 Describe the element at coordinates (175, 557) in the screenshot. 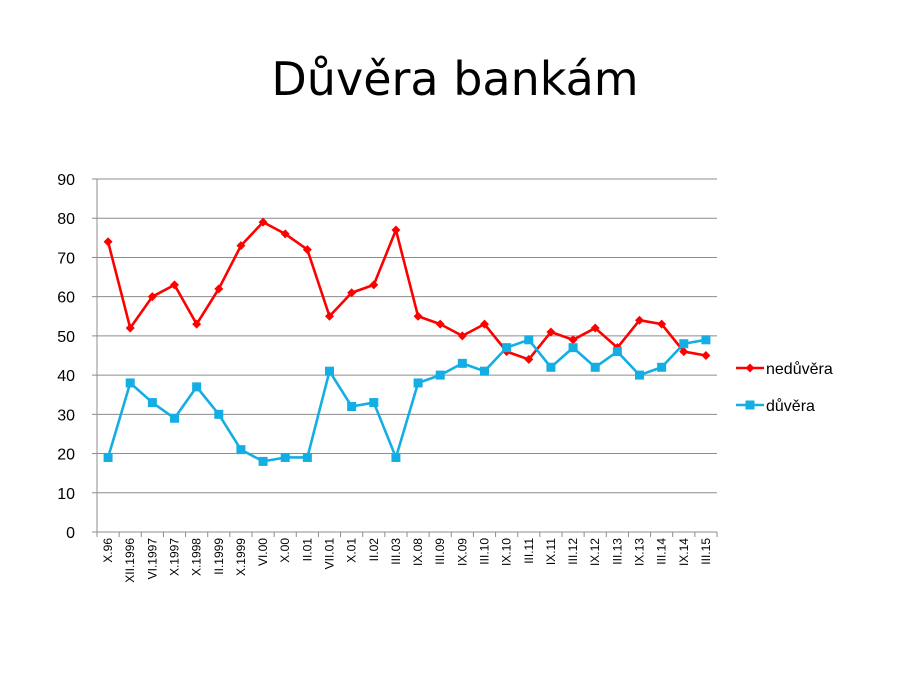

I see `x-tick-label: X.1997` at that location.